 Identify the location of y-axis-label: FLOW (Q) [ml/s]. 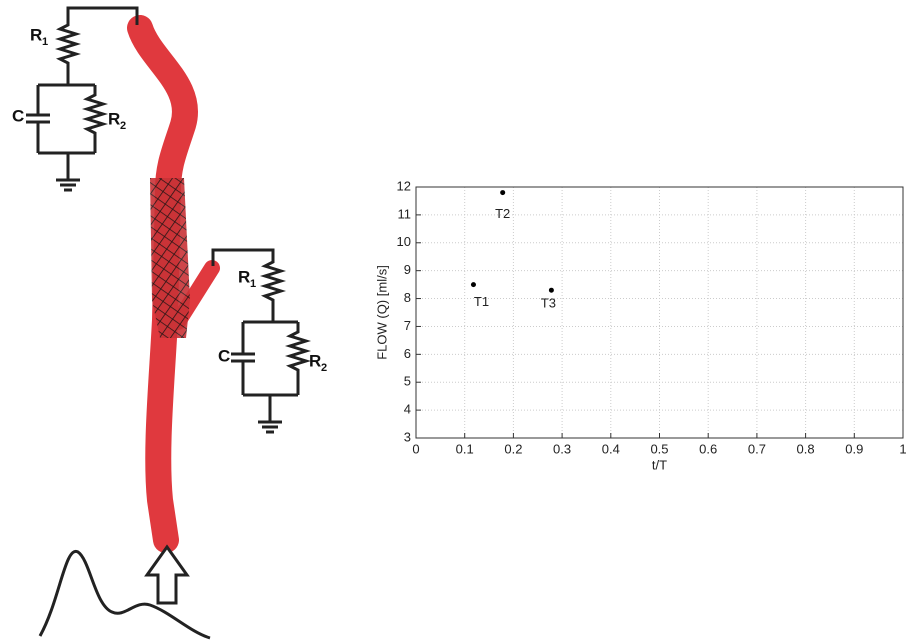
(381, 312).